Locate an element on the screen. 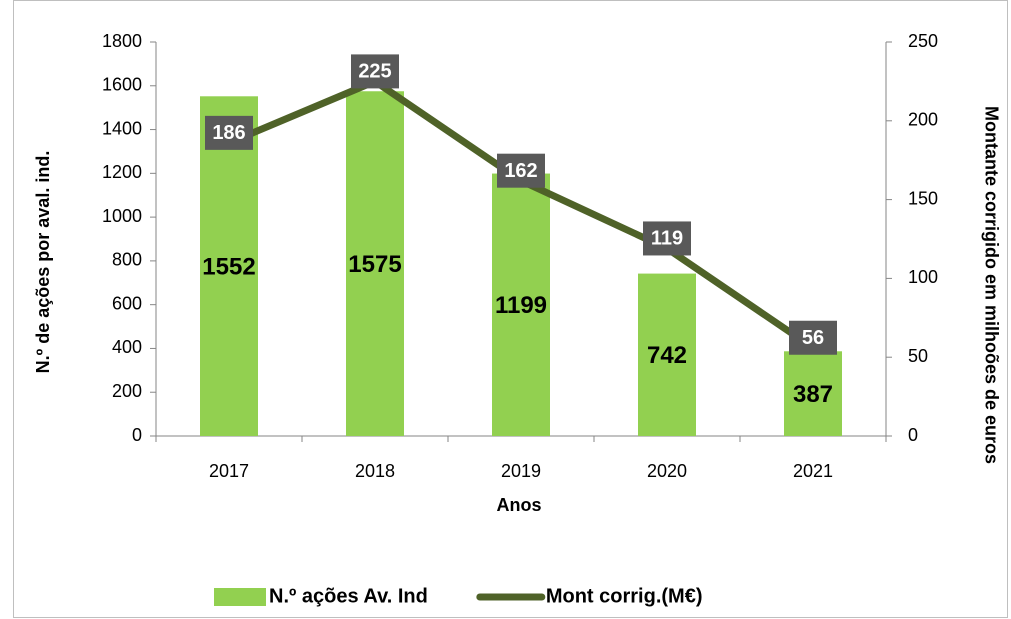  data-label: 387 is located at coordinates (813, 394).